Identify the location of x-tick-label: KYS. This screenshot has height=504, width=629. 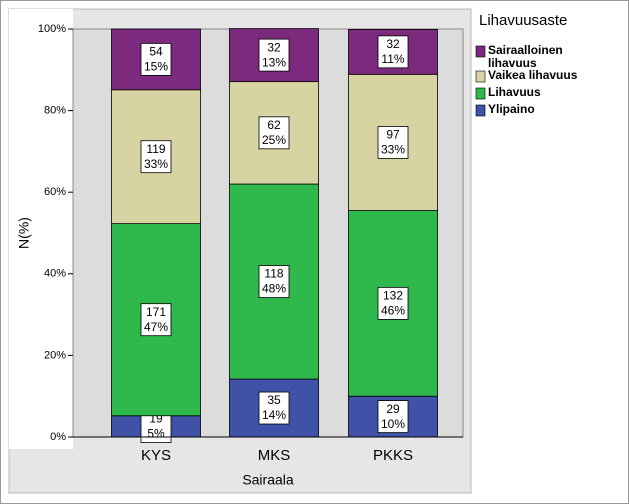
(156, 455).